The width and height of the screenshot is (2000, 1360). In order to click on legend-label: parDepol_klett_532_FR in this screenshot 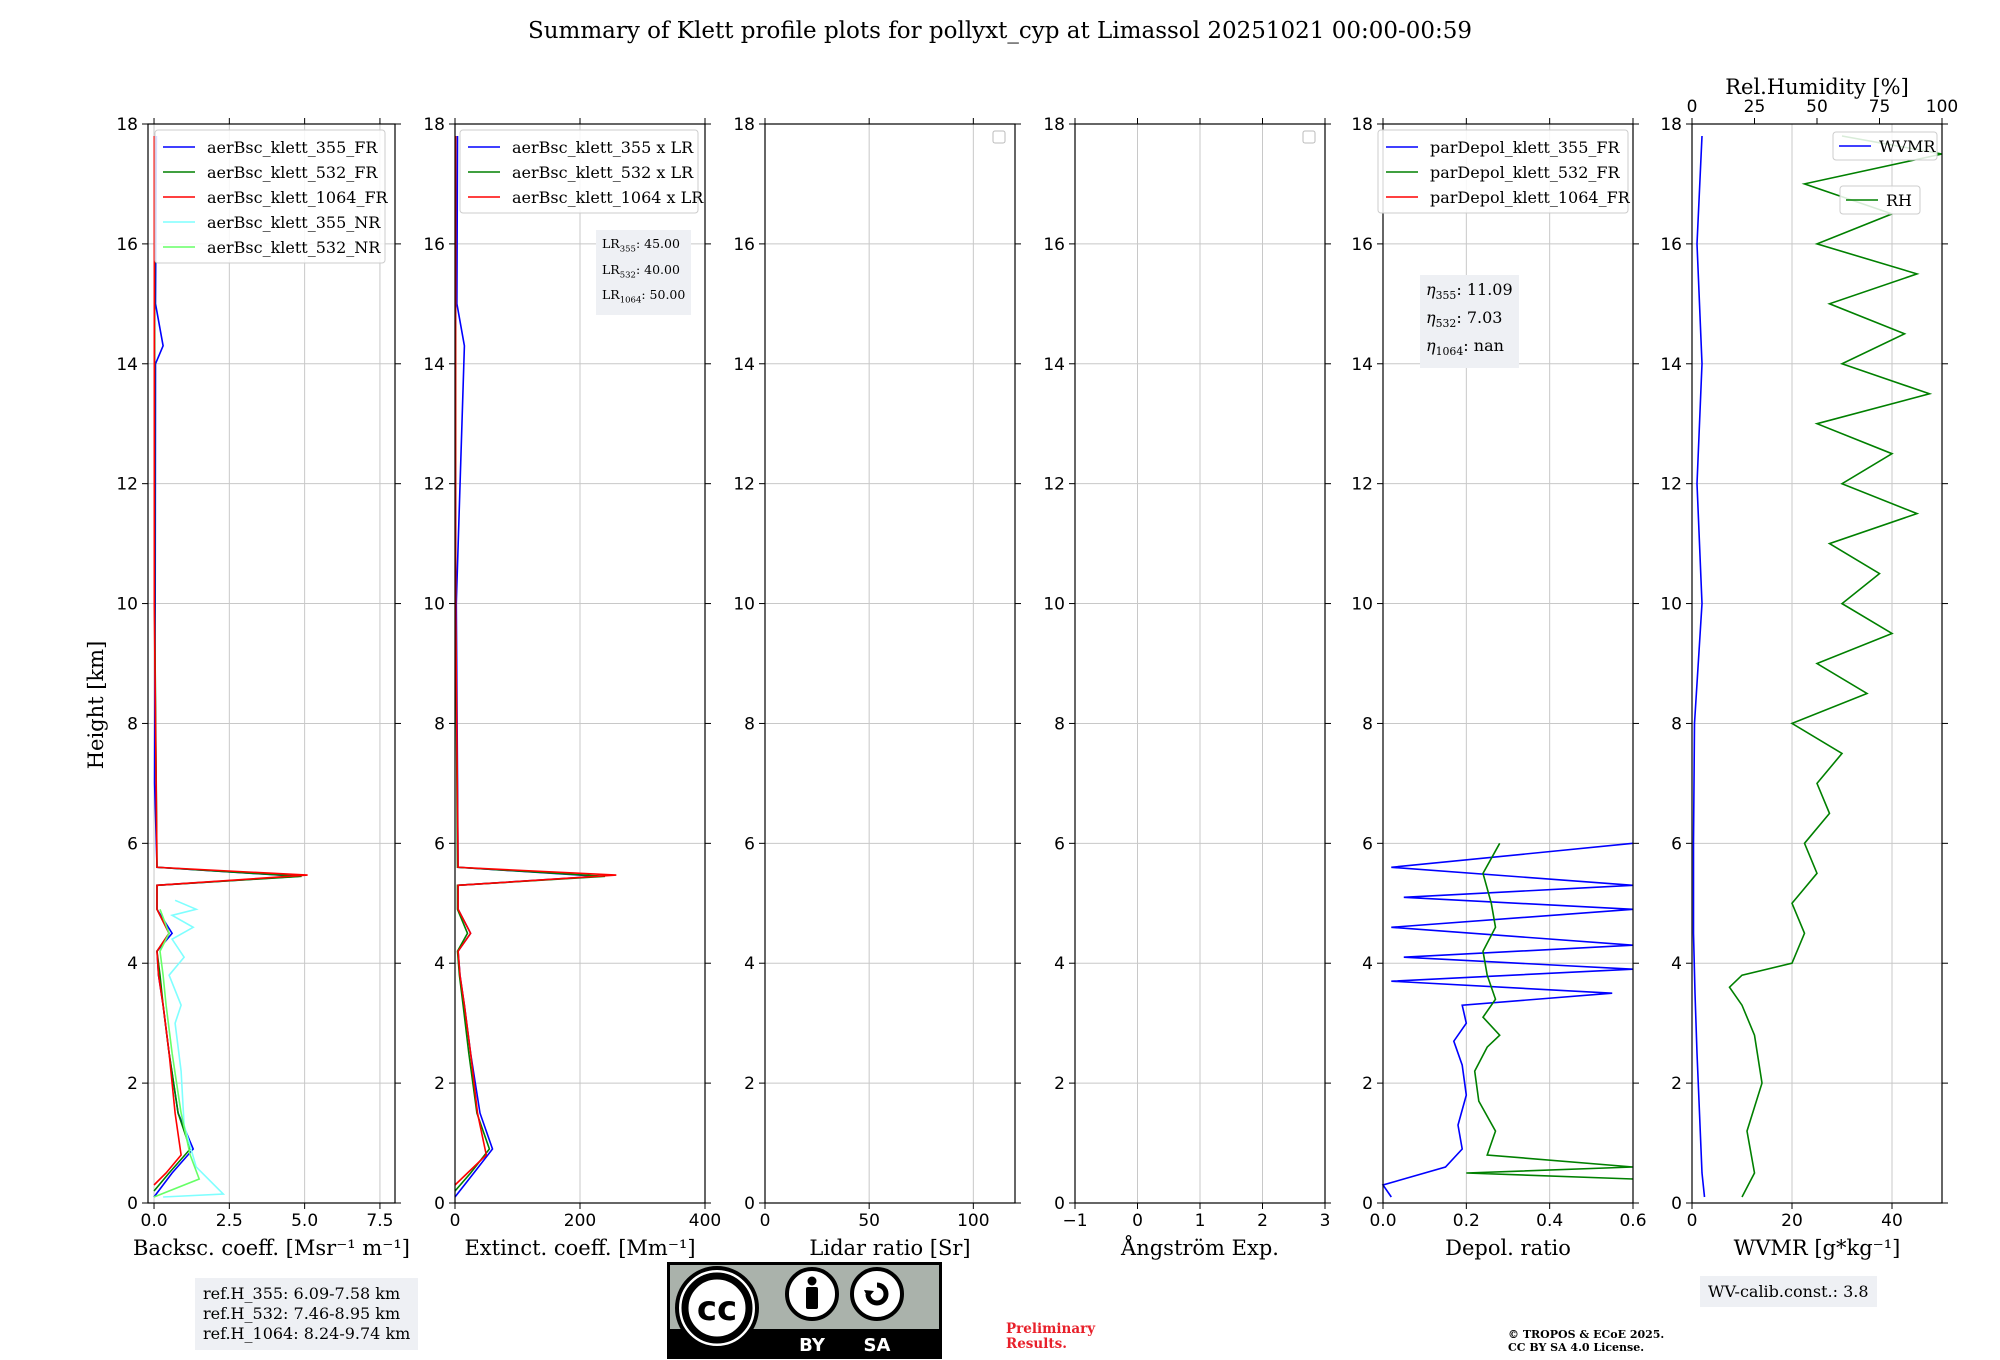, I will do `click(1525, 172)`.